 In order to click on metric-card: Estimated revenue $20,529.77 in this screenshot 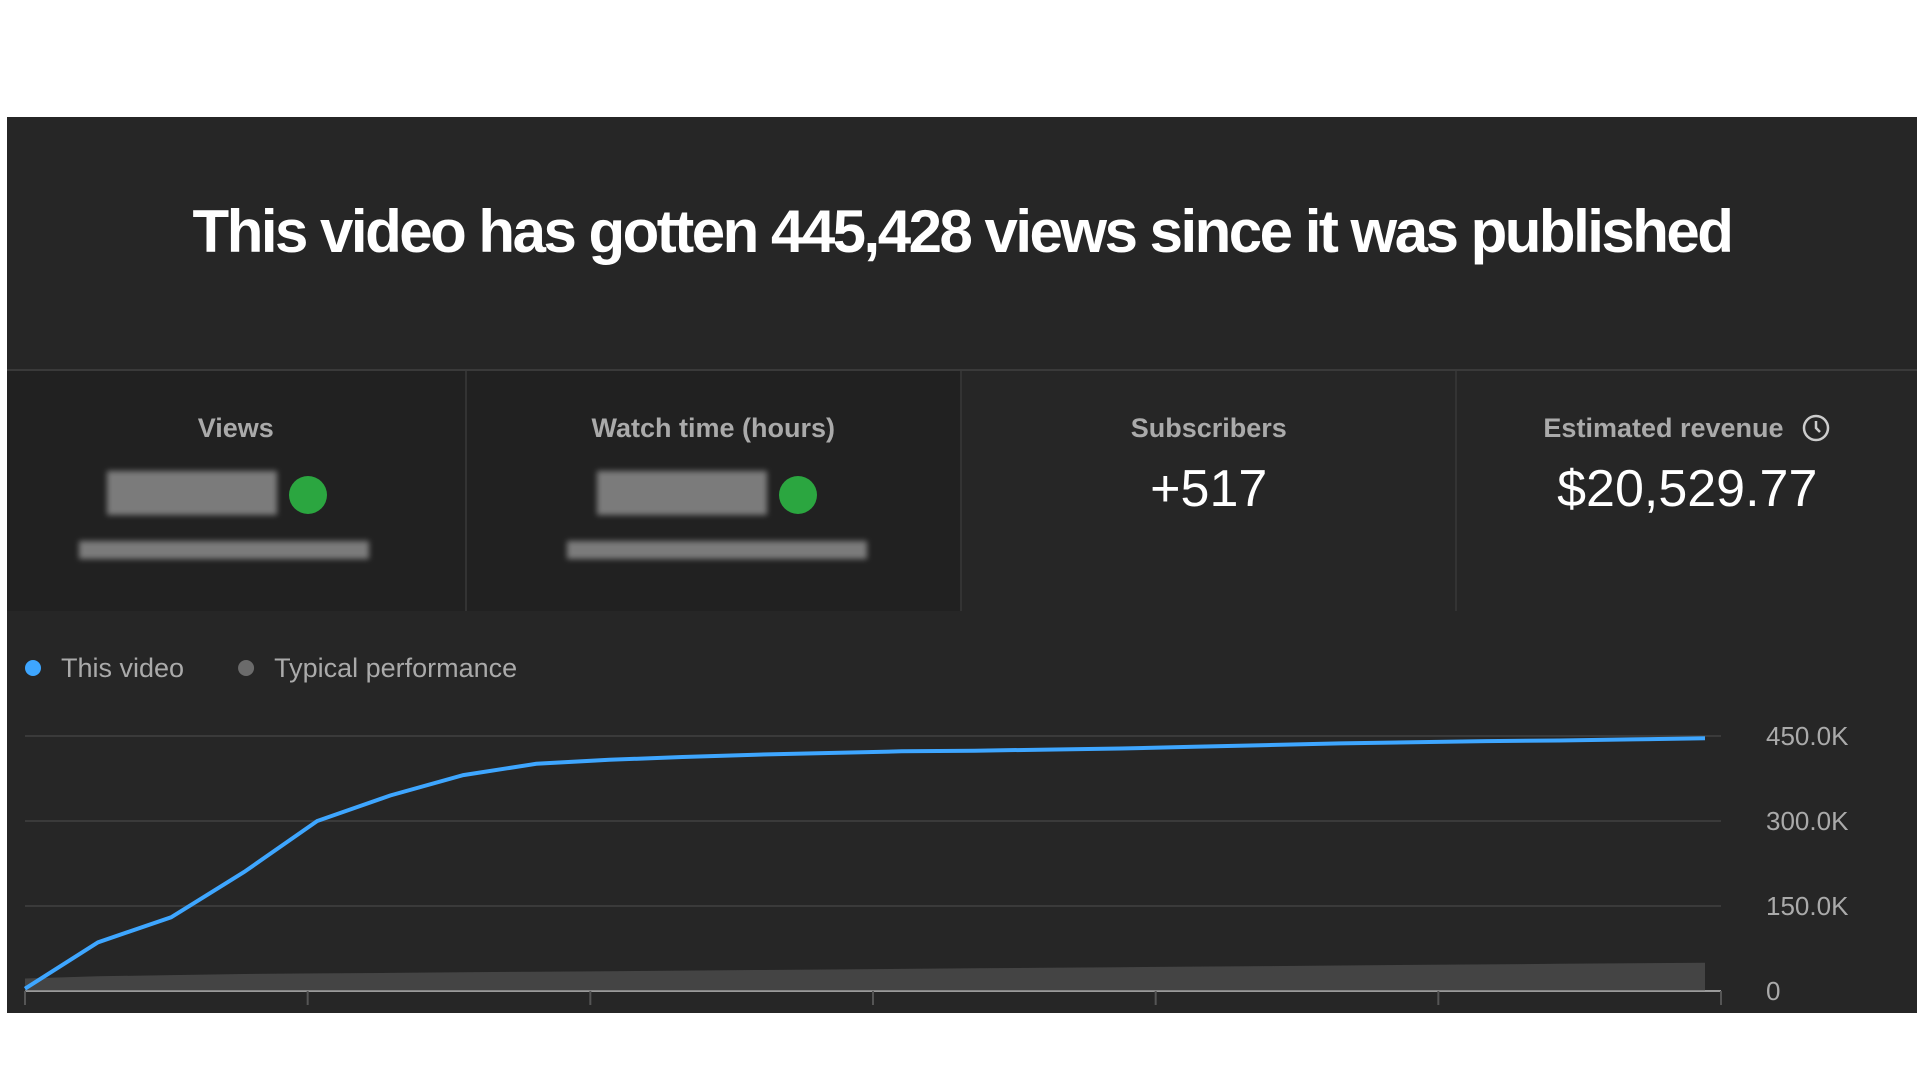, I will do `click(1687, 491)`.